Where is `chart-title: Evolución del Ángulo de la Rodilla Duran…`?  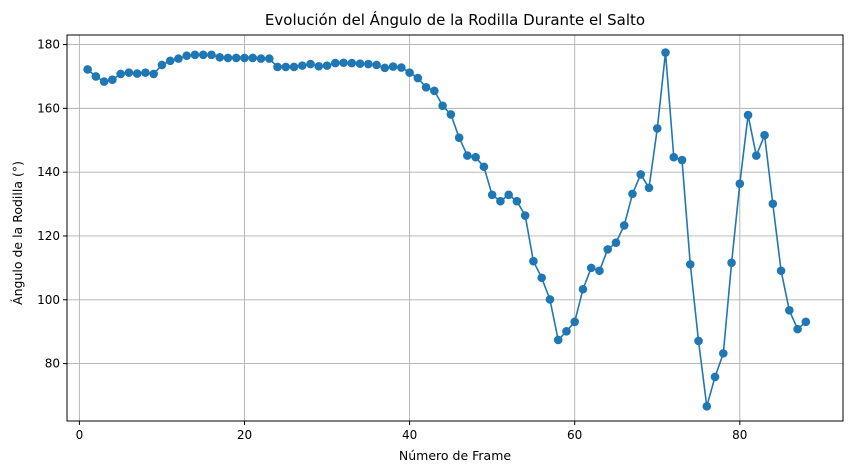 chart-title: Evolución del Ángulo de la Rodilla Duran… is located at coordinates (455, 19).